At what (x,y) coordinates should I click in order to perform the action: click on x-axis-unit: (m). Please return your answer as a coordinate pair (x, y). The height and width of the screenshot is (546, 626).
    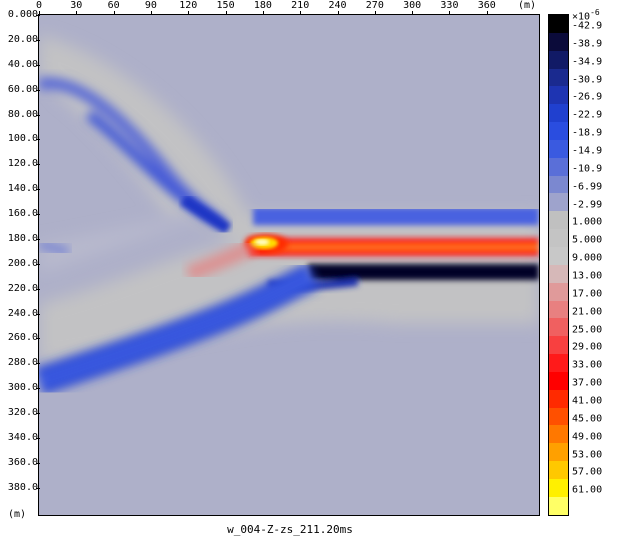
    Looking at the image, I should click on (527, 5).